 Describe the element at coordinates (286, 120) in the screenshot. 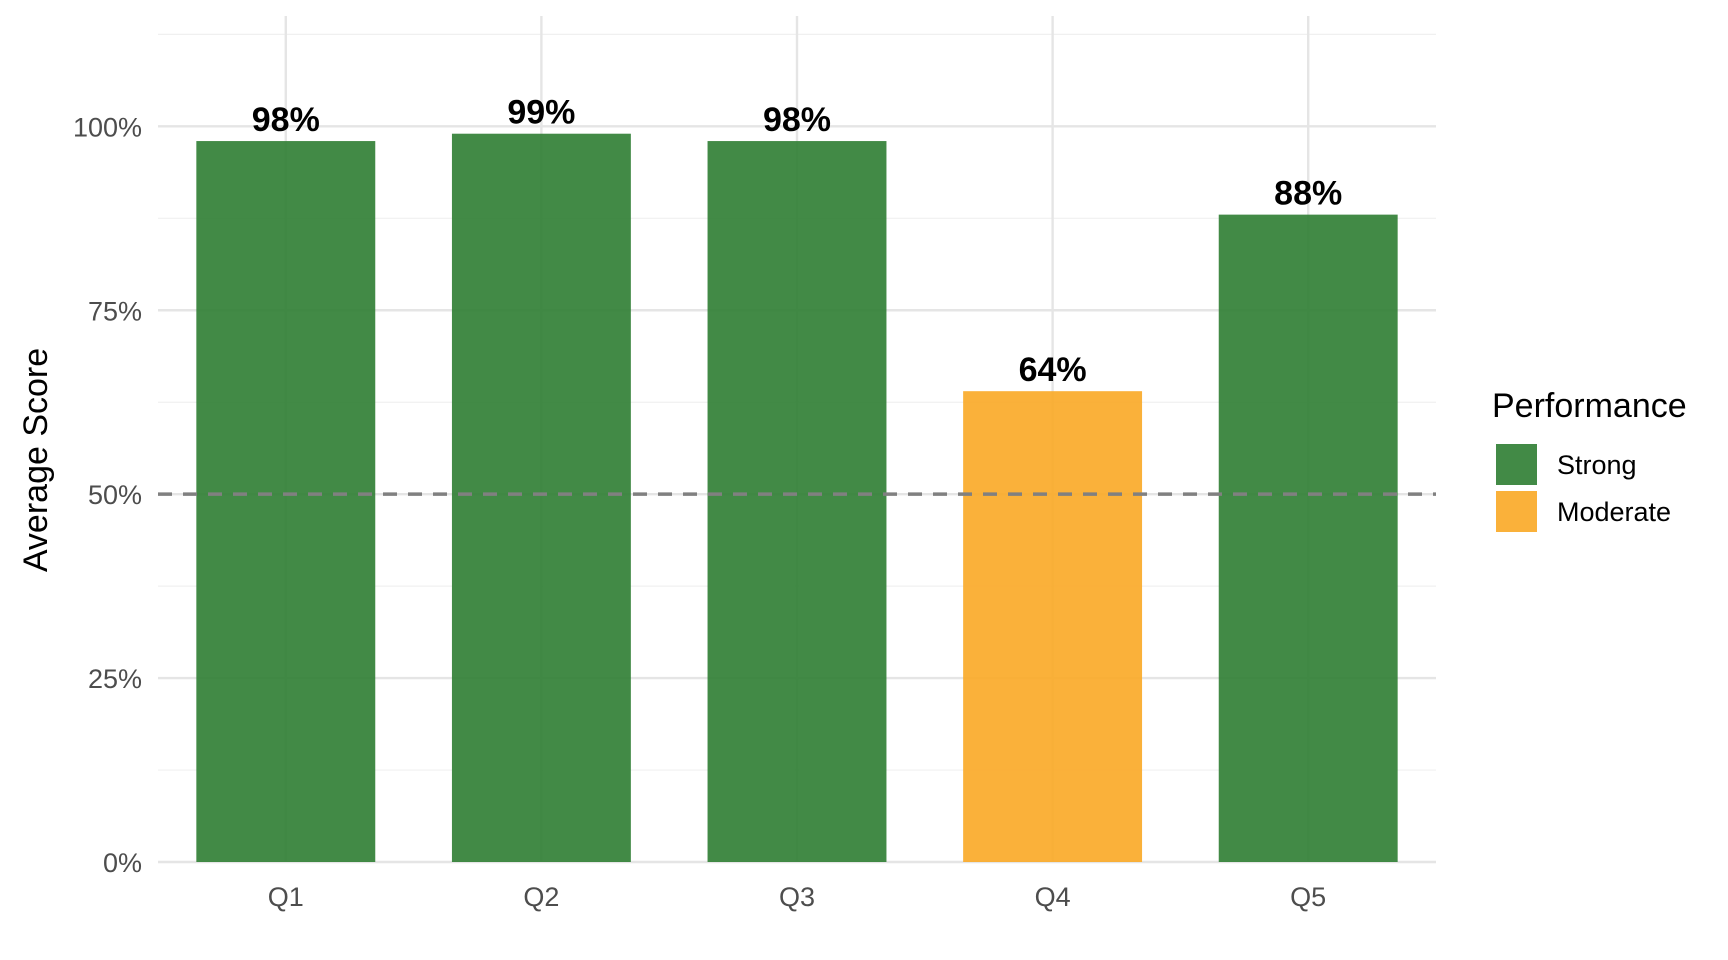

I see `data-label-q1: 98%` at that location.